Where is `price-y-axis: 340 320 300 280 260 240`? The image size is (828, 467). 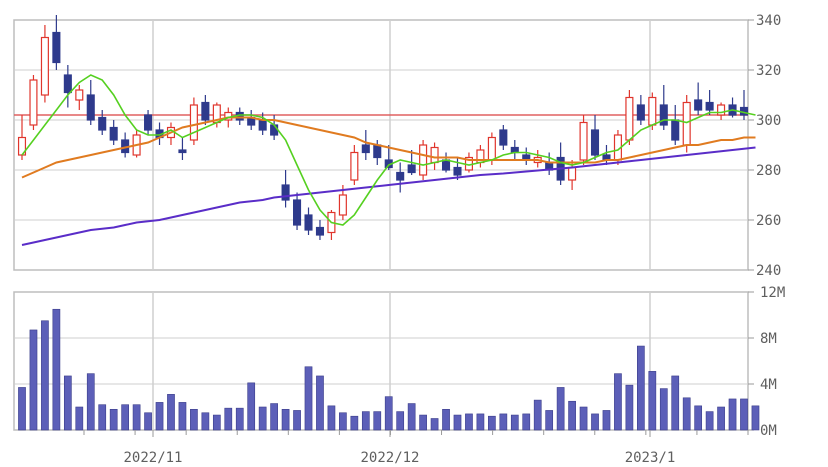
price-y-axis: 340 320 300 280 260 240 is located at coordinates (764, 146).